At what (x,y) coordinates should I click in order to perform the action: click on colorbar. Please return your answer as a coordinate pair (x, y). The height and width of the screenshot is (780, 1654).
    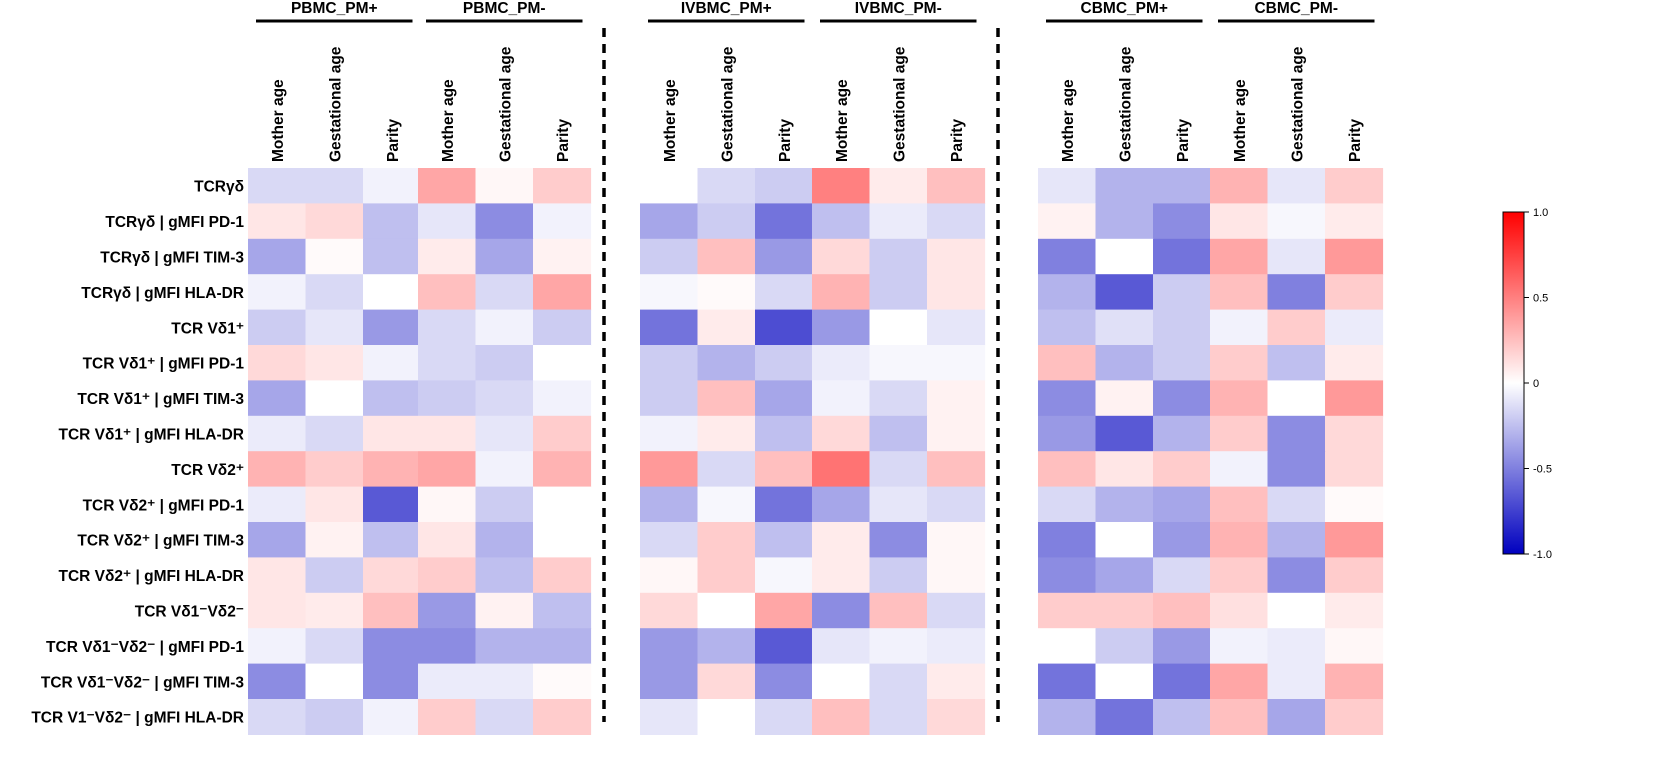
    Looking at the image, I should click on (1513, 383).